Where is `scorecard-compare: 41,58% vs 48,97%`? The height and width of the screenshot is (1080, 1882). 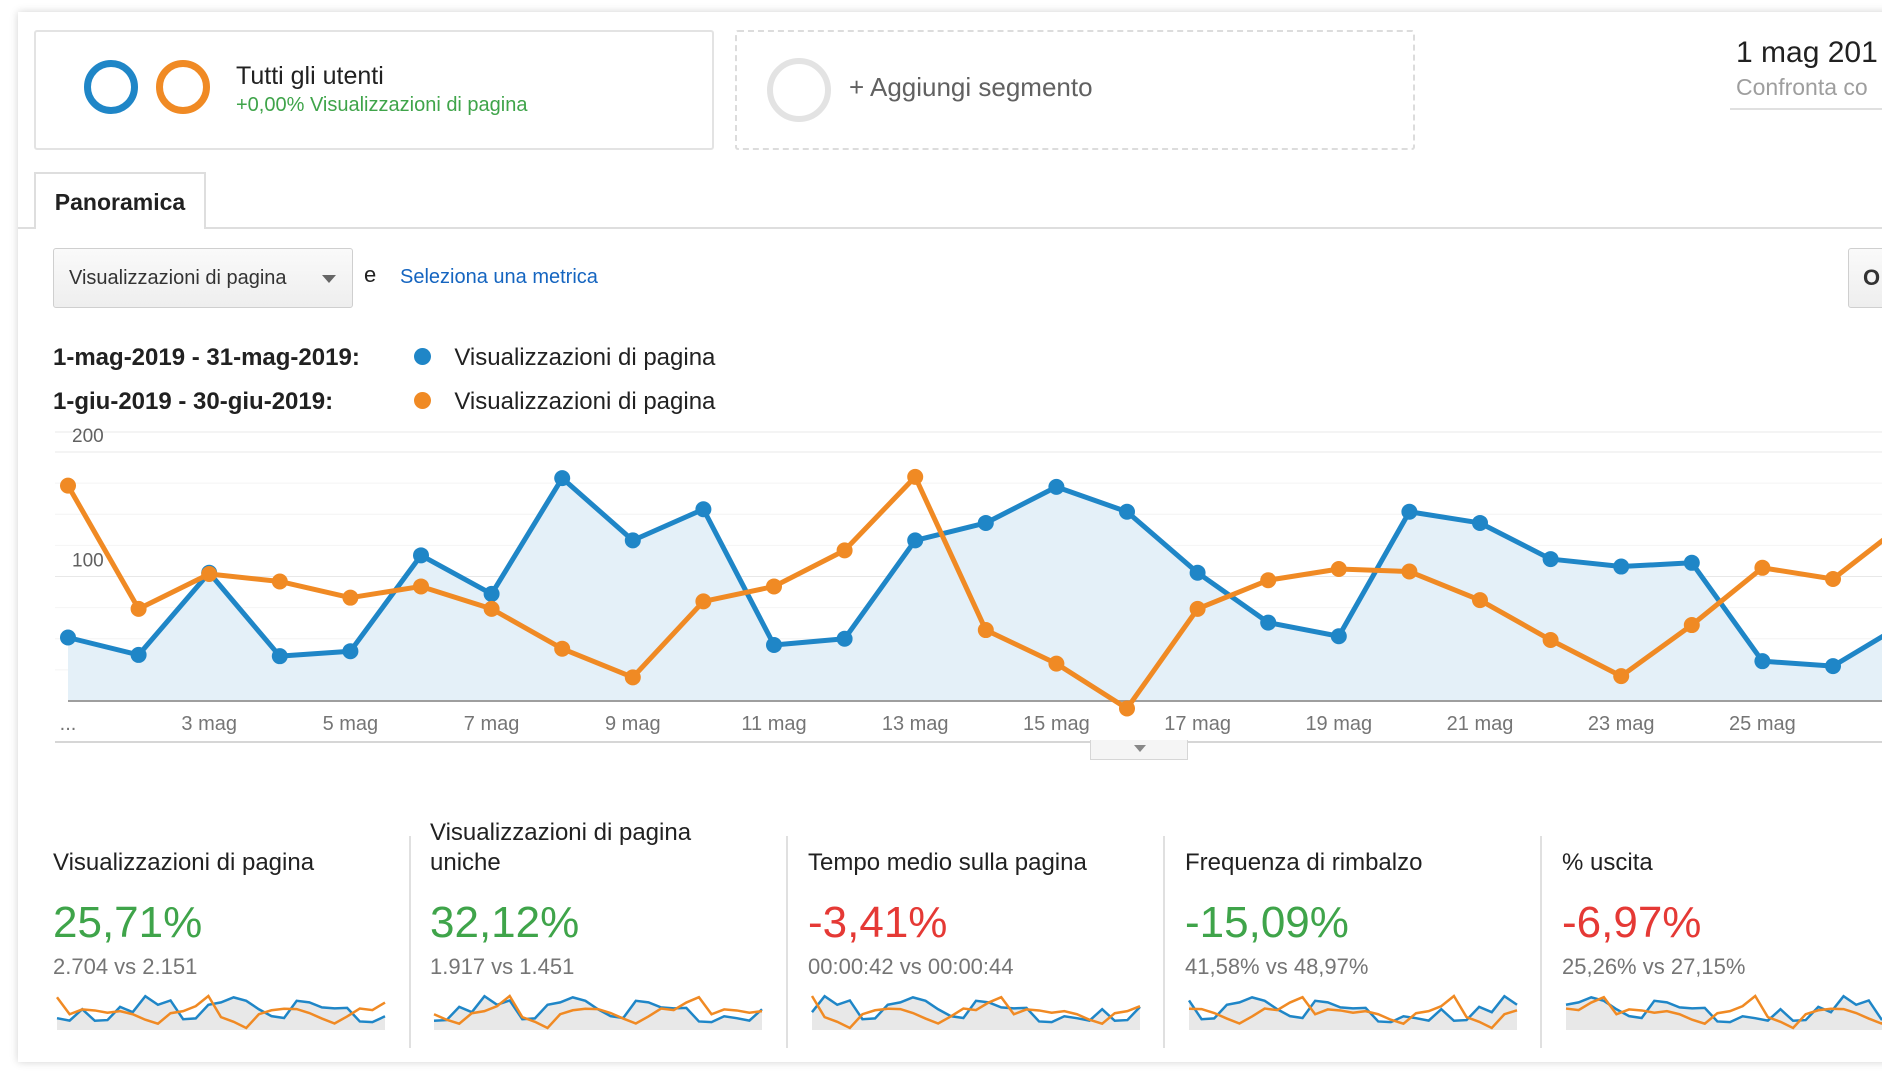 scorecard-compare: 41,58% vs 48,97% is located at coordinates (1277, 966).